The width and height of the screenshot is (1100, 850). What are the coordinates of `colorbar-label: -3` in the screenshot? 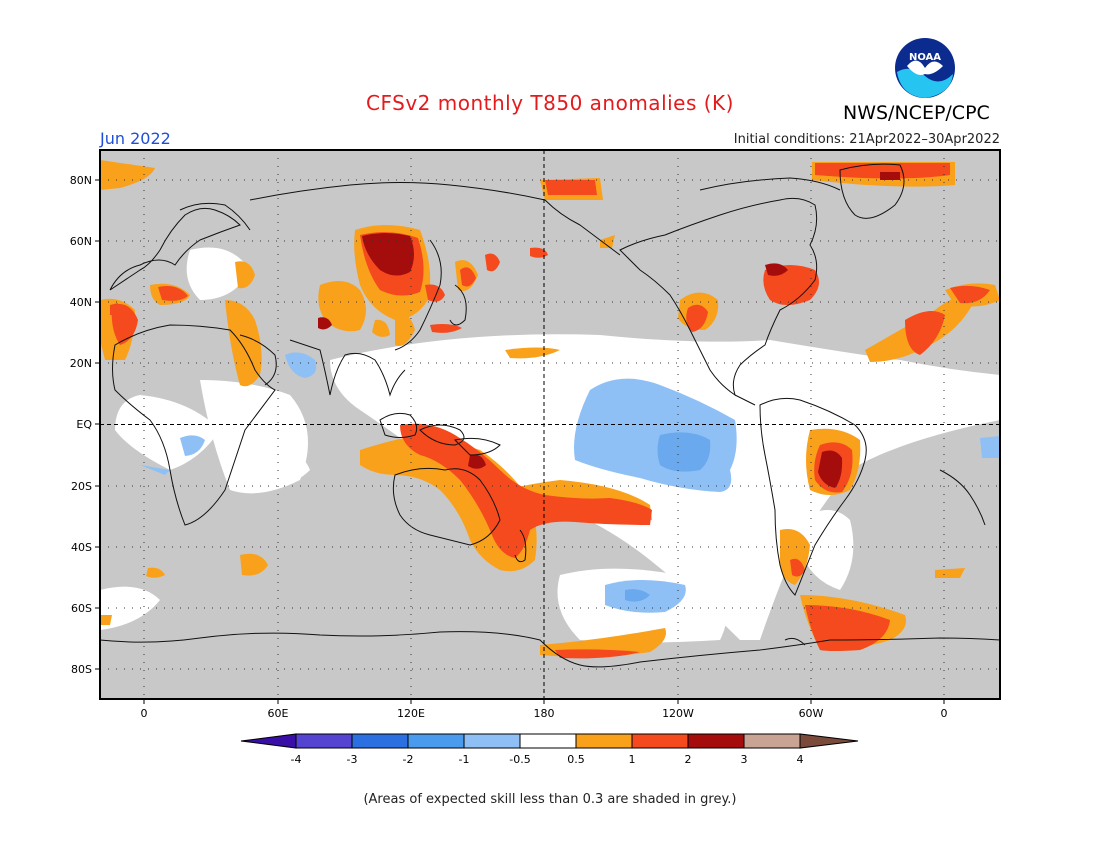 It's located at (352, 759).